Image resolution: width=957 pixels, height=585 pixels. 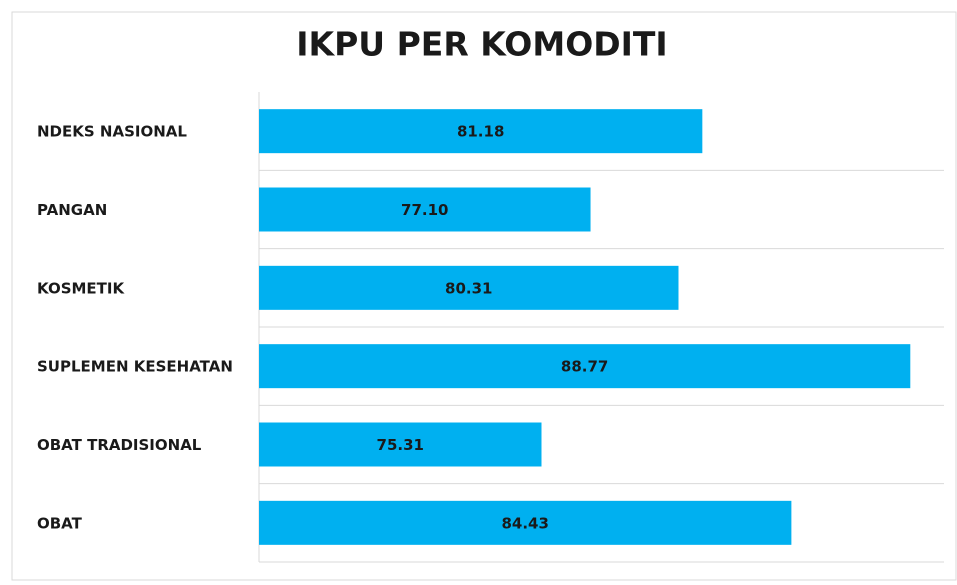 What do you see at coordinates (81, 288) in the screenshot?
I see `category-label: KOSMETIK` at bounding box center [81, 288].